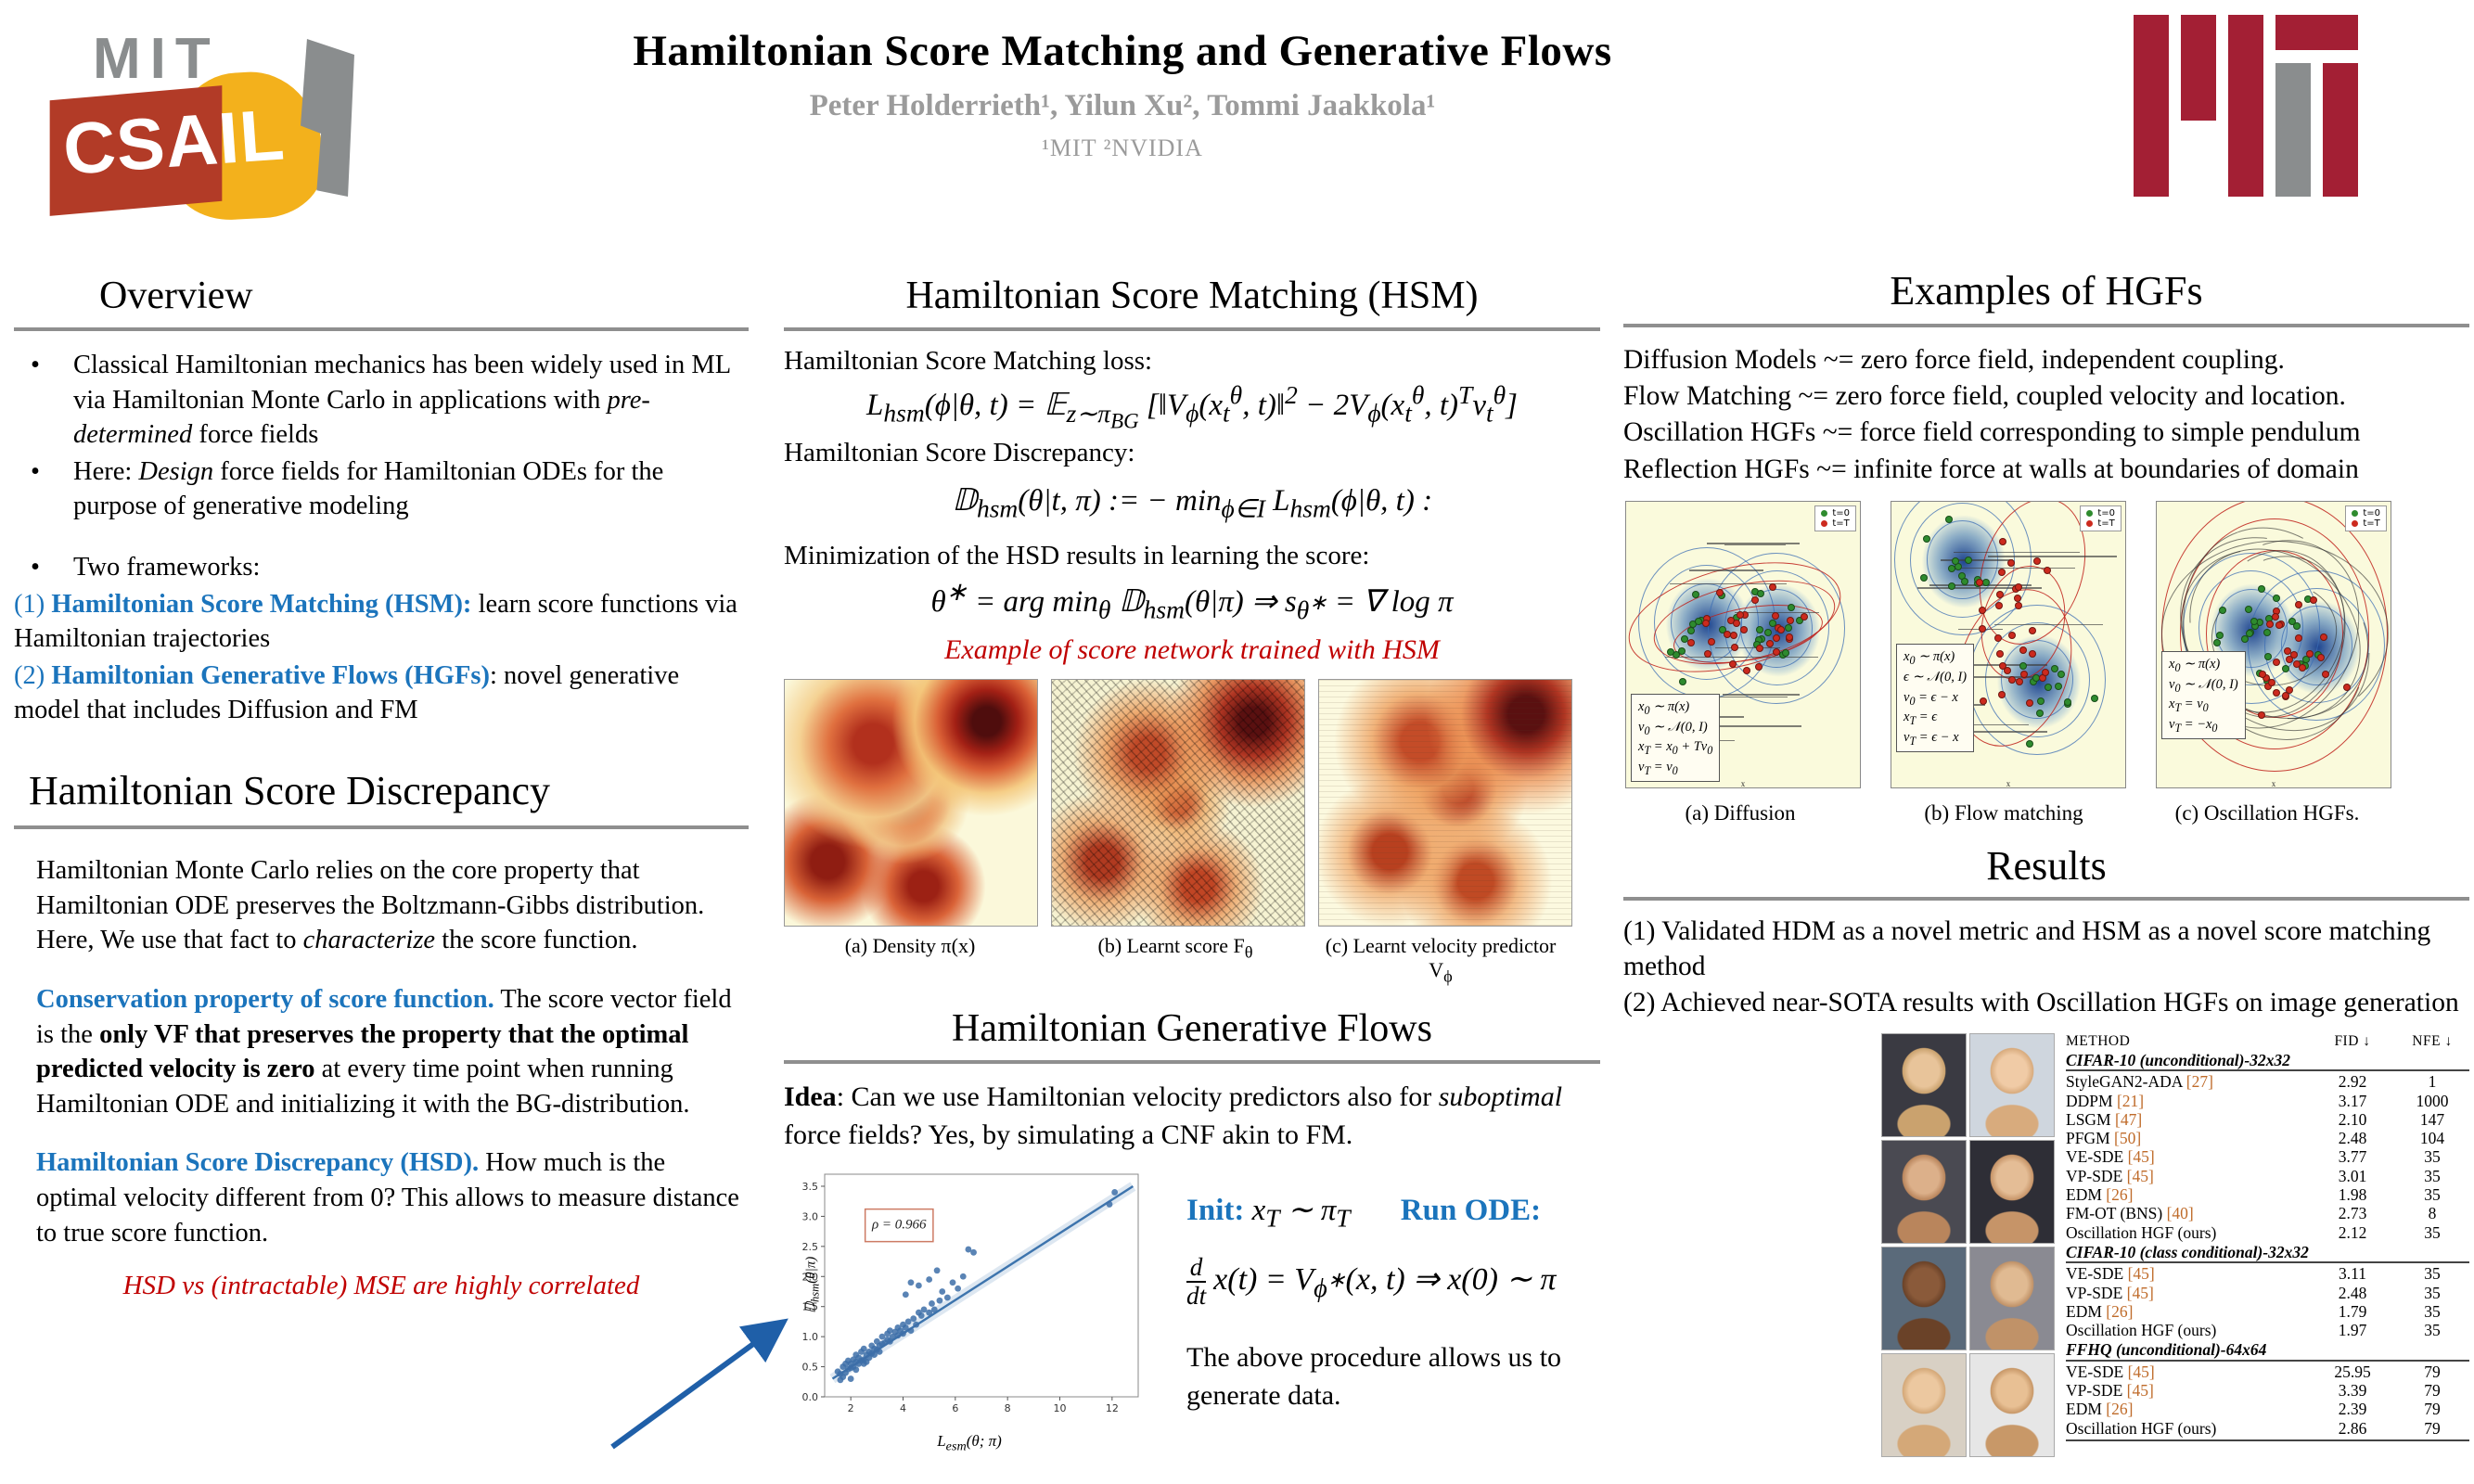 The height and width of the screenshot is (1484, 2474). What do you see at coordinates (955, 1408) in the screenshot?
I see `x-tick-label: 6` at bounding box center [955, 1408].